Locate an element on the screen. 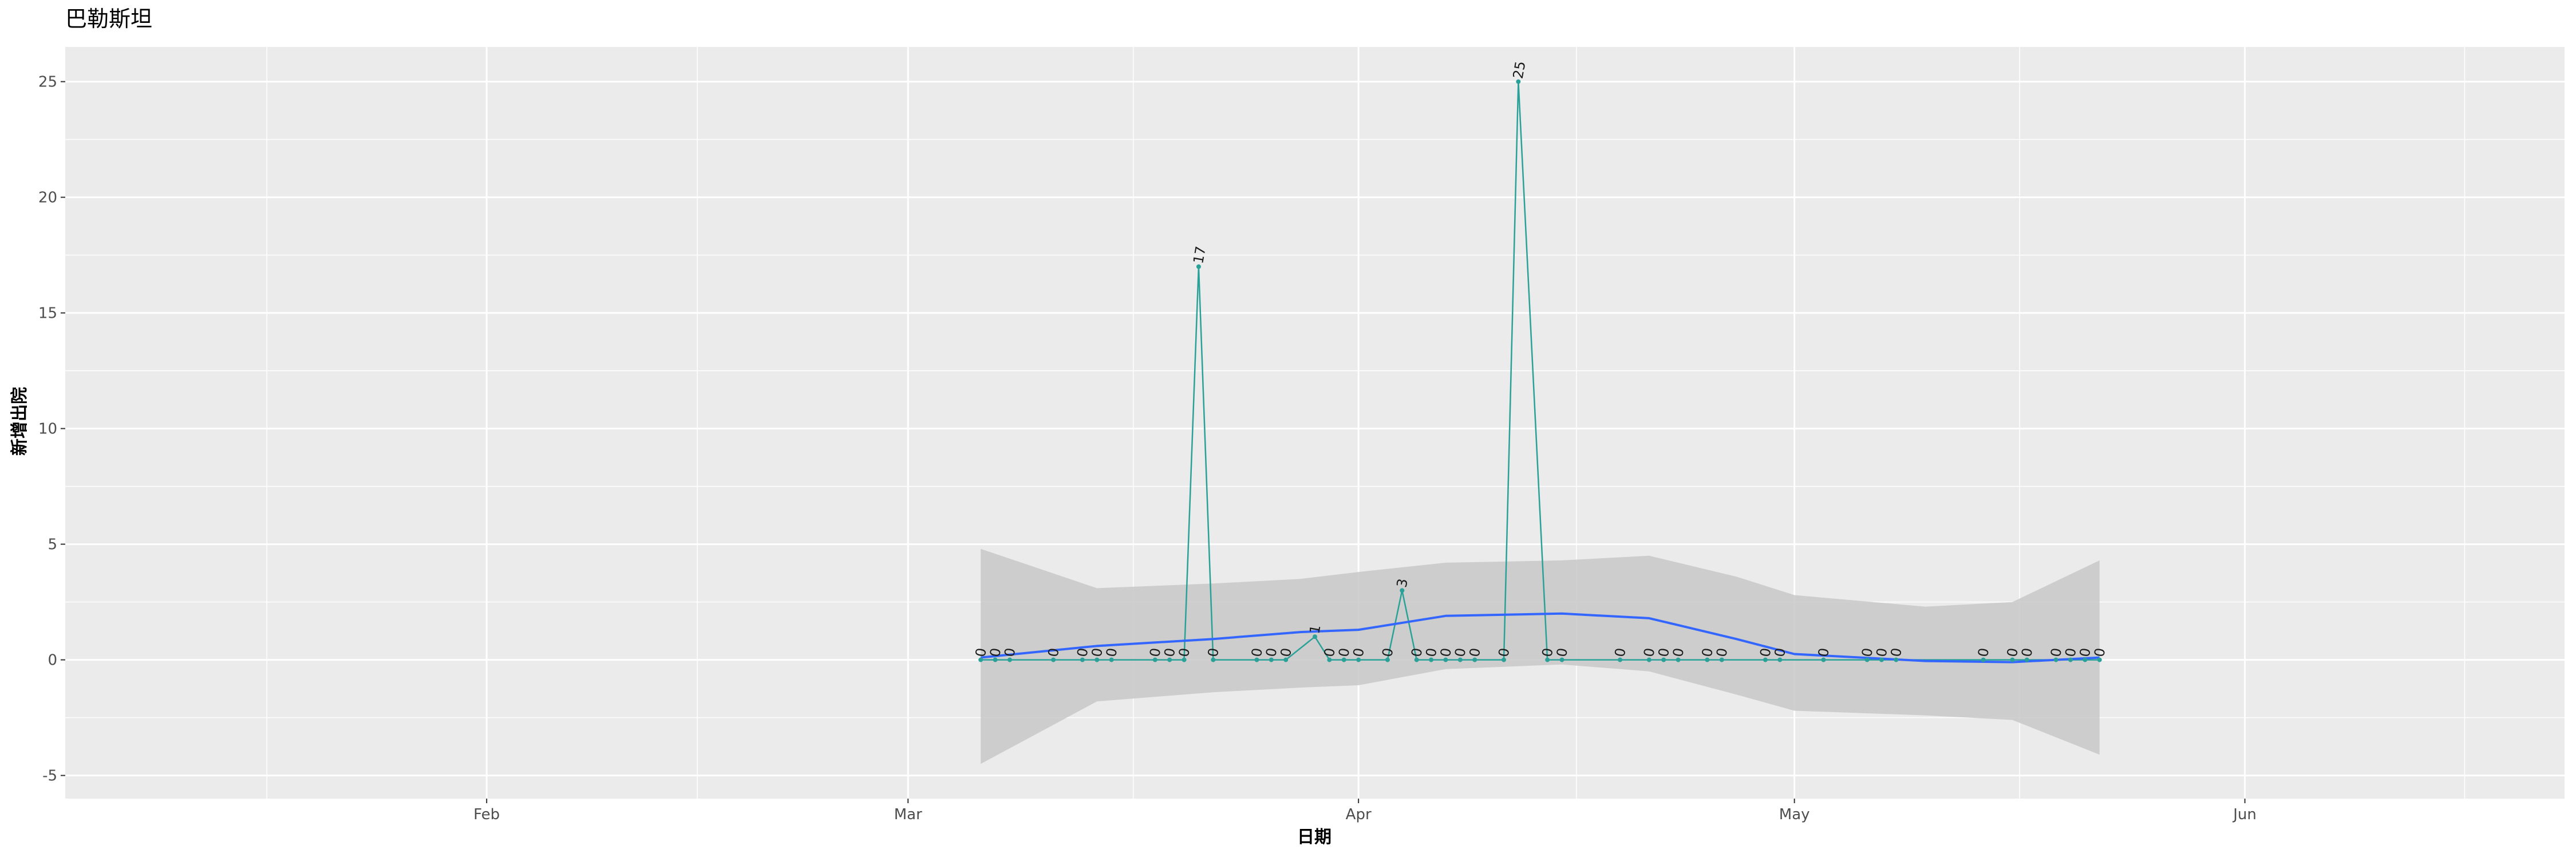  y-tick-label: 10 is located at coordinates (47, 429).